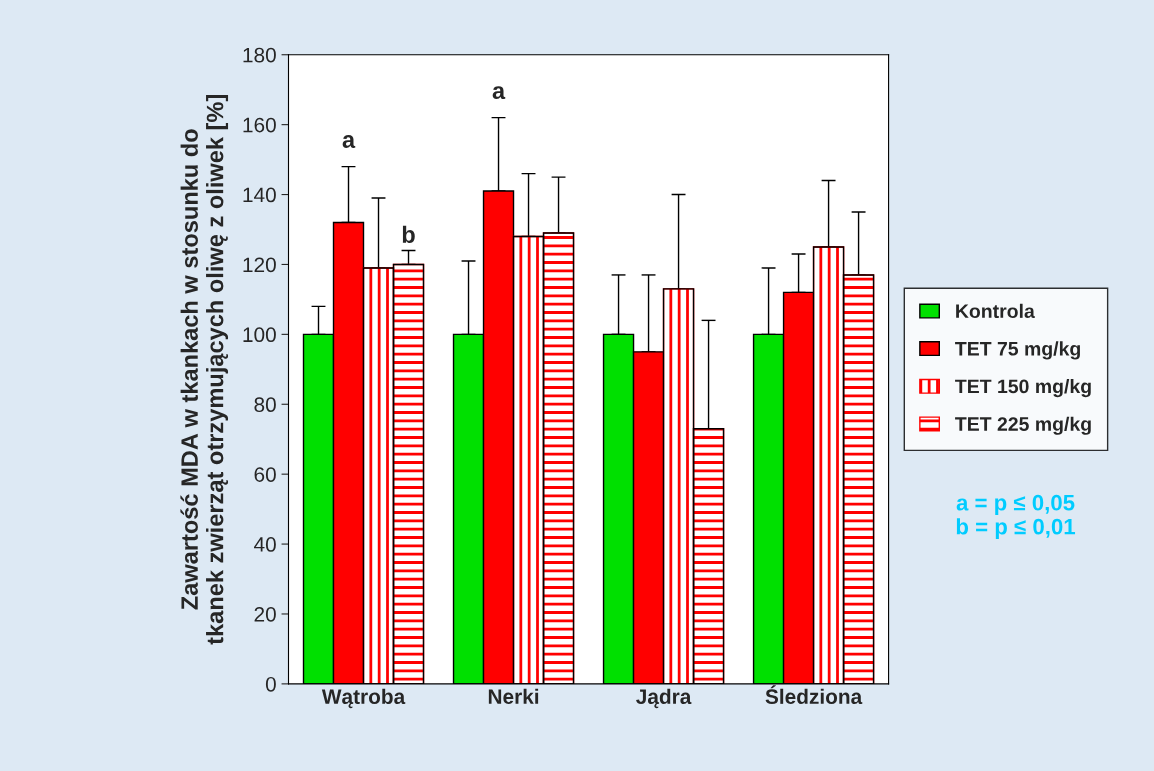 The width and height of the screenshot is (1154, 771). Describe the element at coordinates (1023, 388) in the screenshot. I see `legend-label: TET 150 mg/kg` at that location.